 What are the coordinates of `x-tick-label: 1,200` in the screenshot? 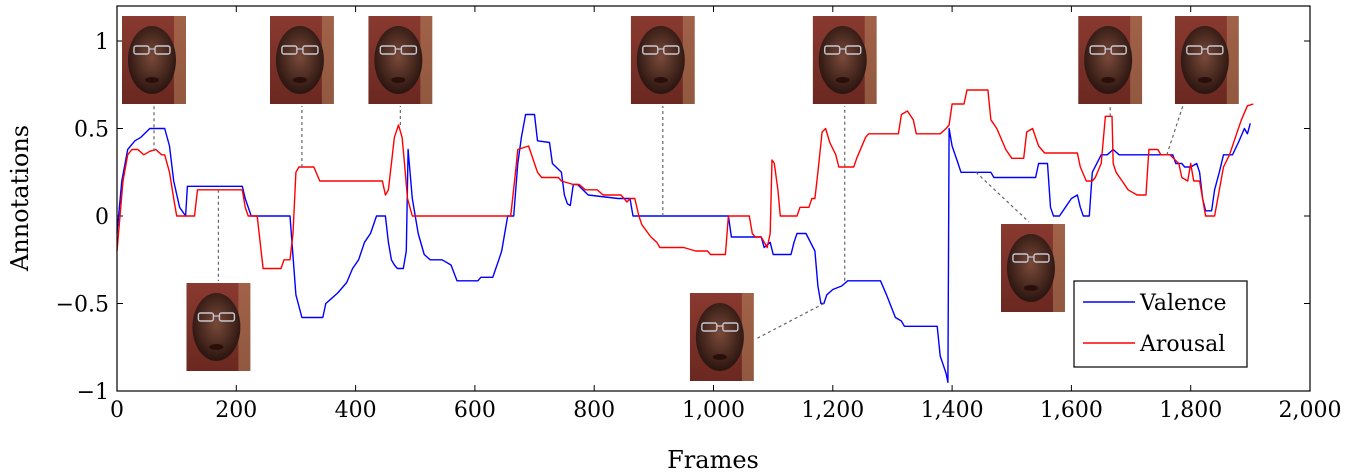 It's located at (832, 410).